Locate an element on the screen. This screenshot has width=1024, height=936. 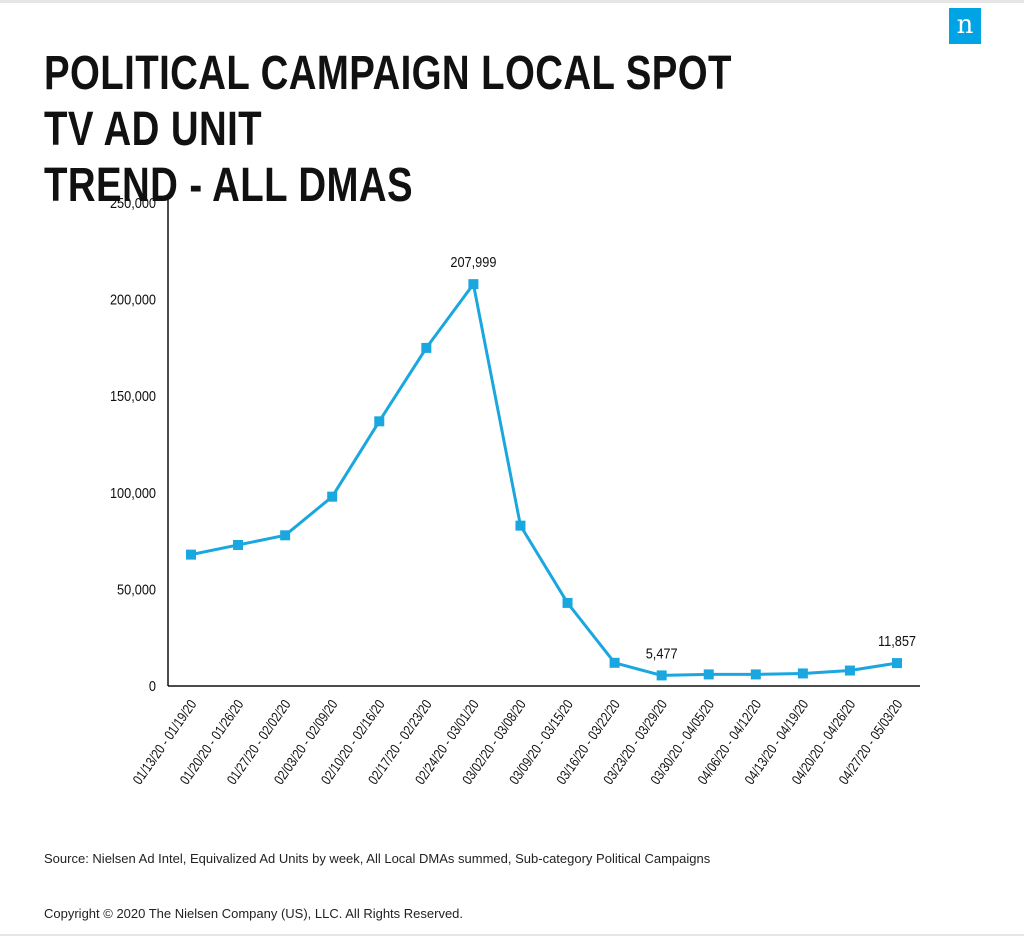
top-divider is located at coordinates (512, 1).